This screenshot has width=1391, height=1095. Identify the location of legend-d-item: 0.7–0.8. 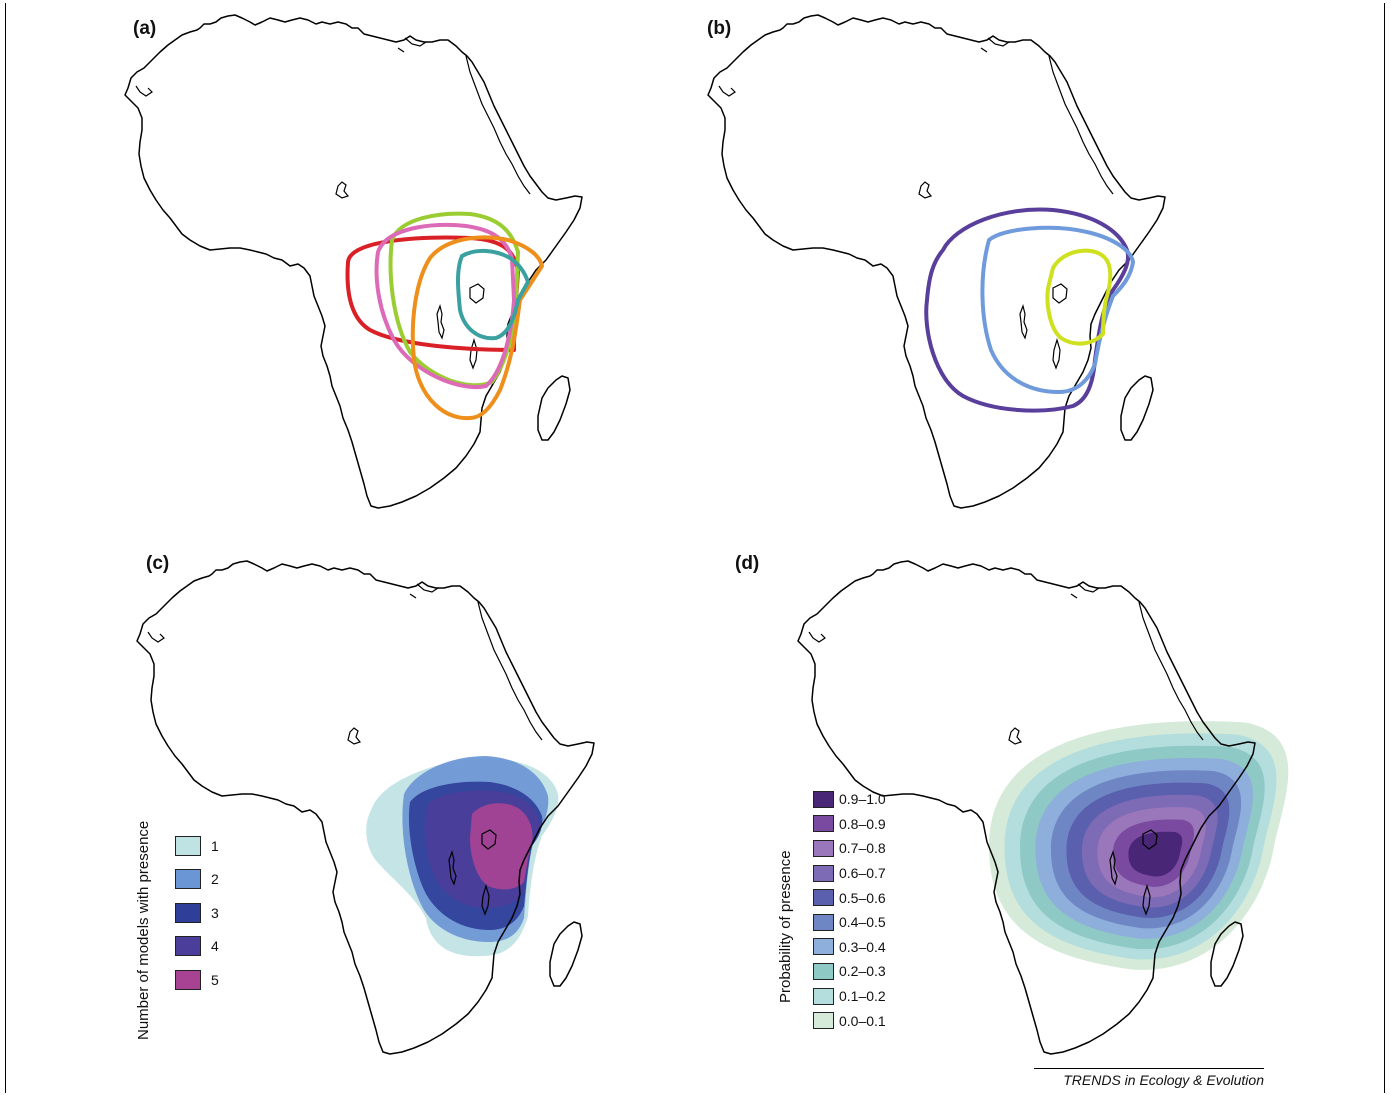
(849, 848).